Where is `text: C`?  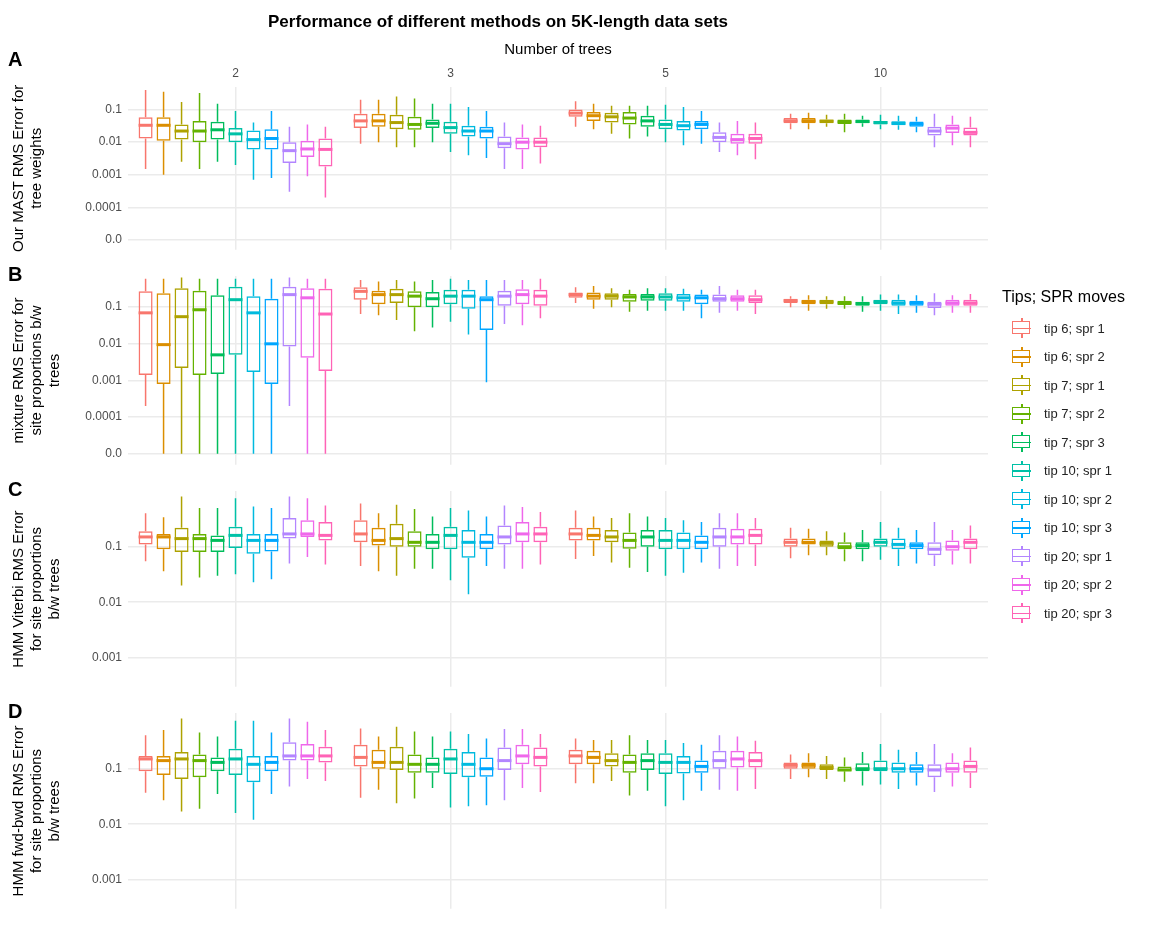
text: C is located at coordinates (15, 489).